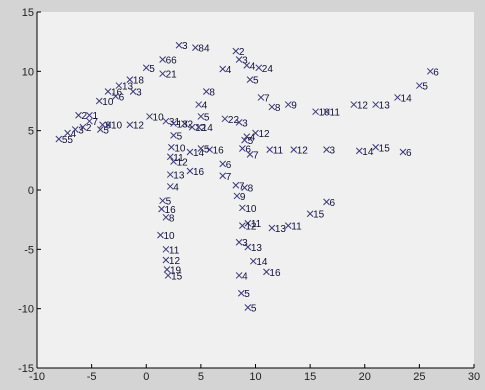 Image resolution: width=485 pixels, height=390 pixels. Describe the element at coordinates (168, 75) in the screenshot. I see `data-point: 21` at that location.